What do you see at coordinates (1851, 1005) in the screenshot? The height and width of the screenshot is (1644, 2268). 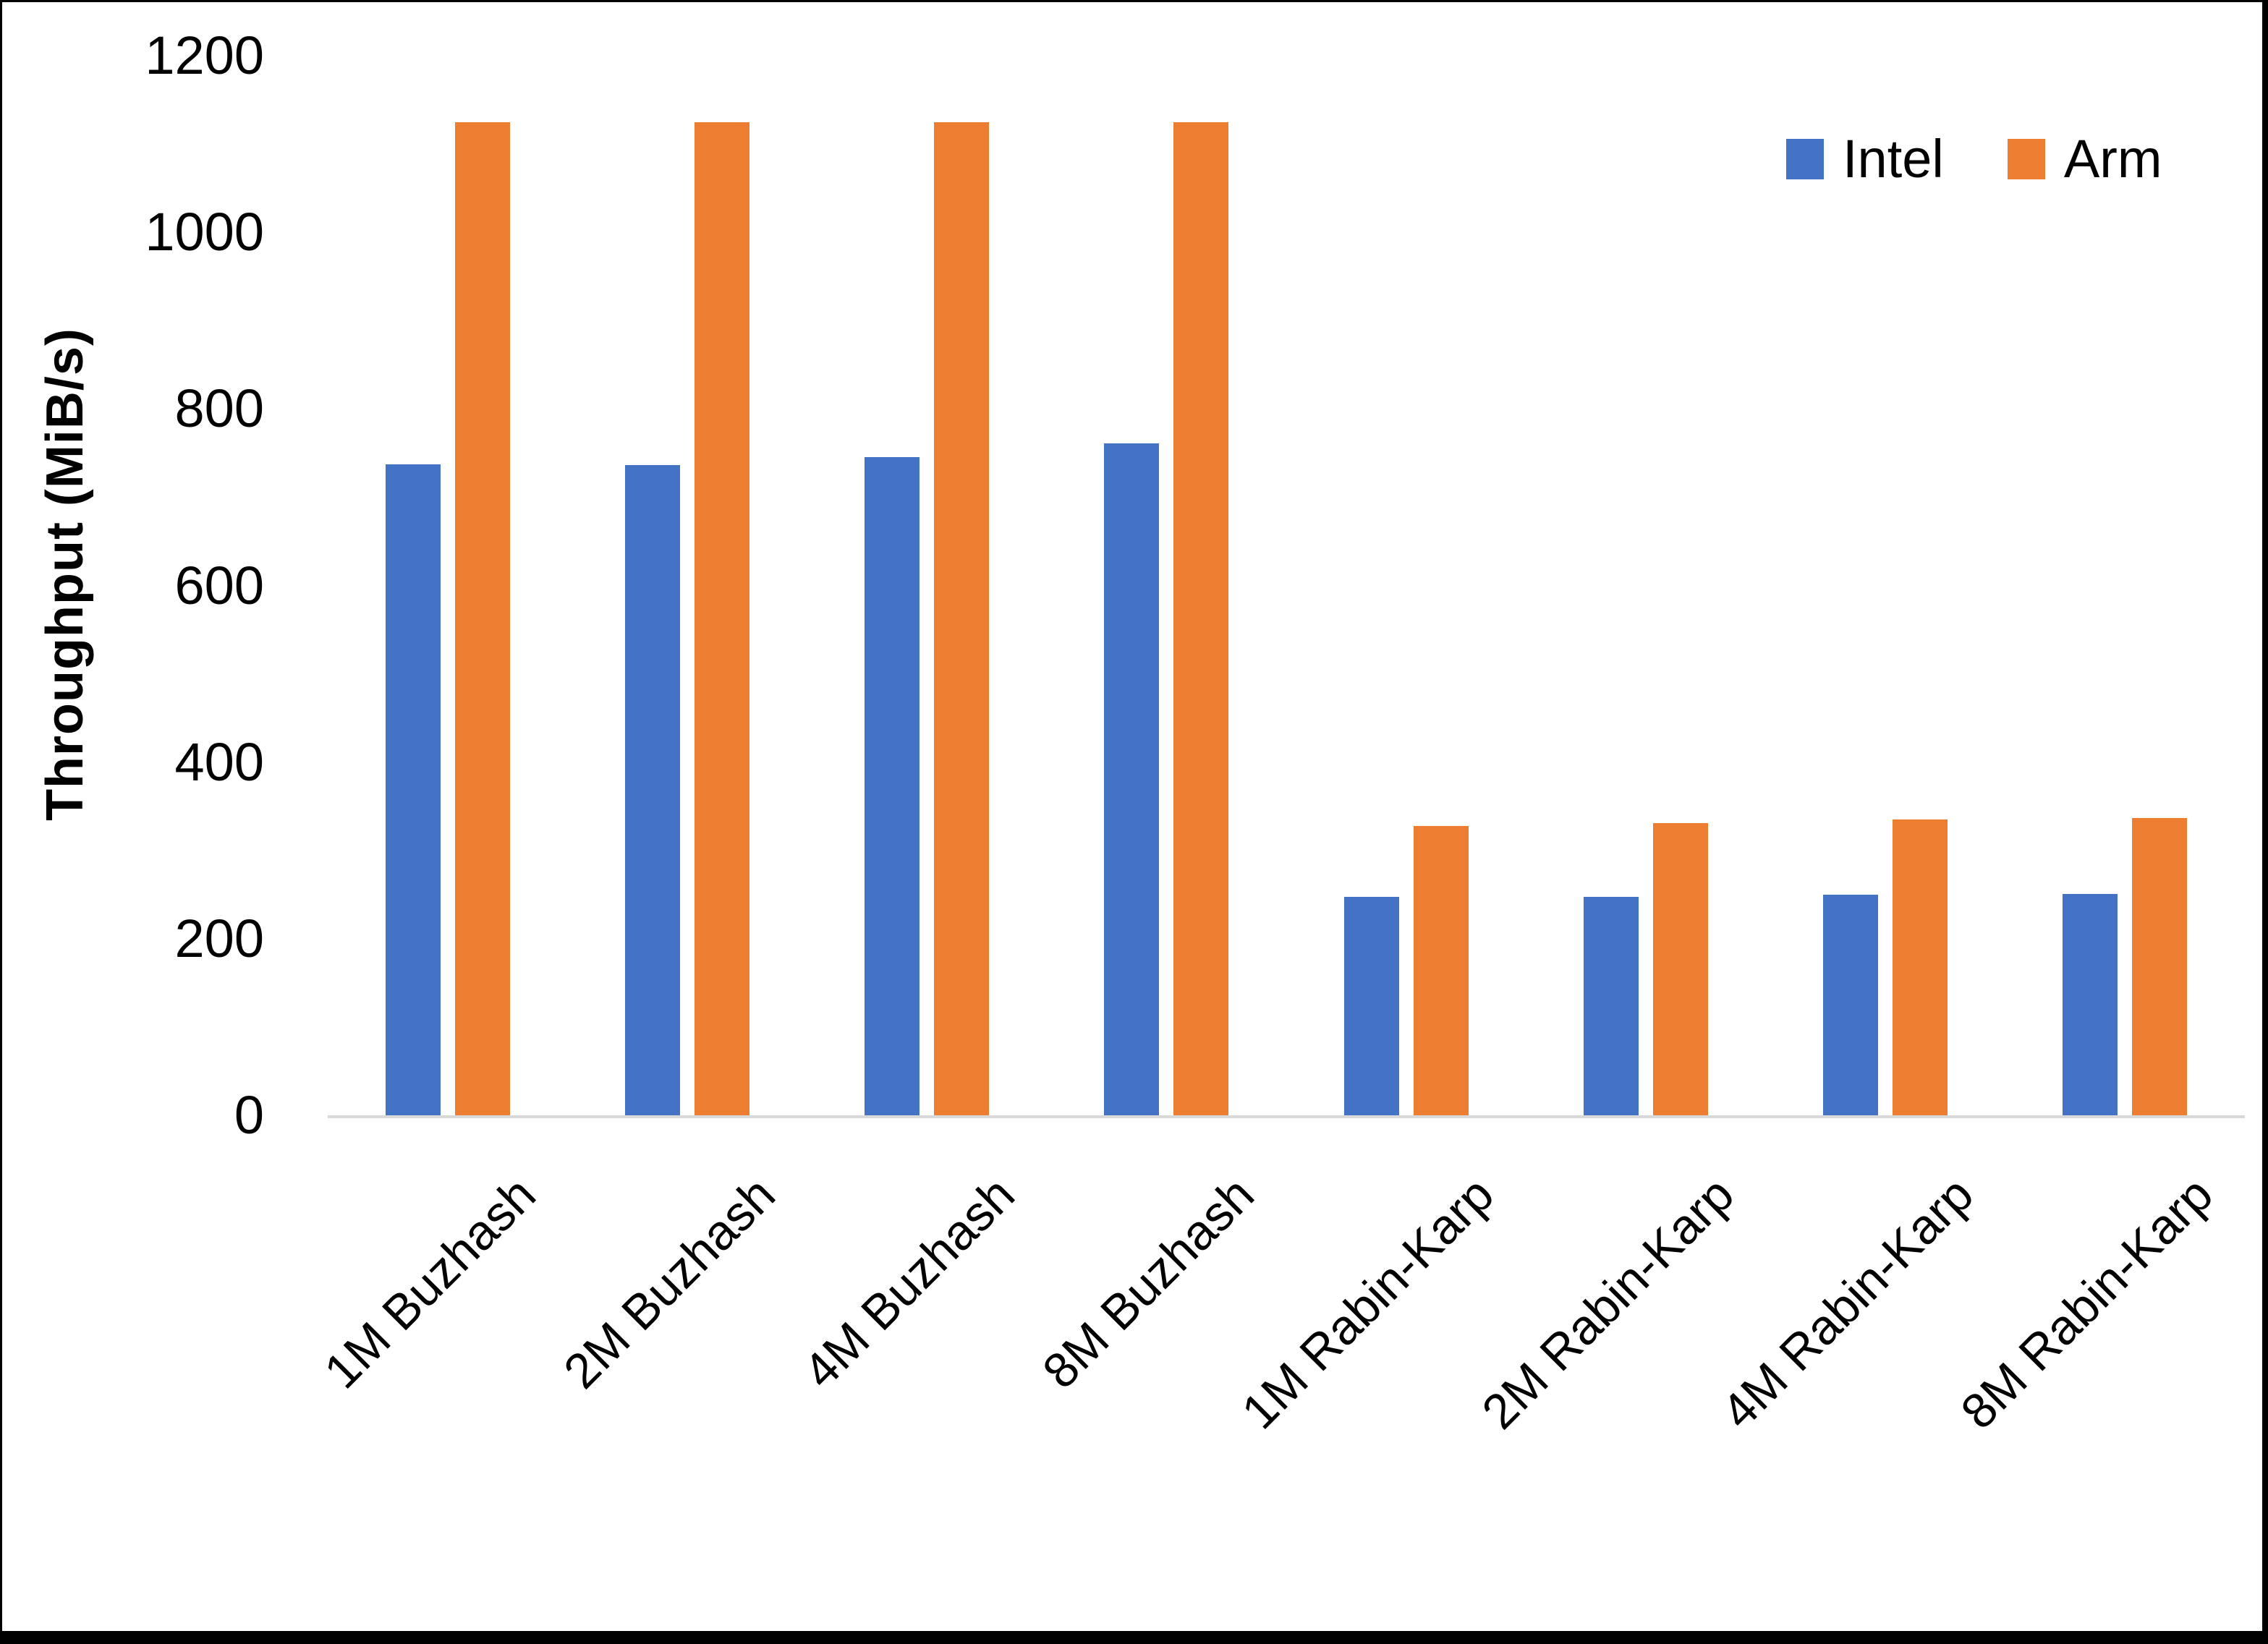 I see `bar-intel-4m-rabin-karp` at bounding box center [1851, 1005].